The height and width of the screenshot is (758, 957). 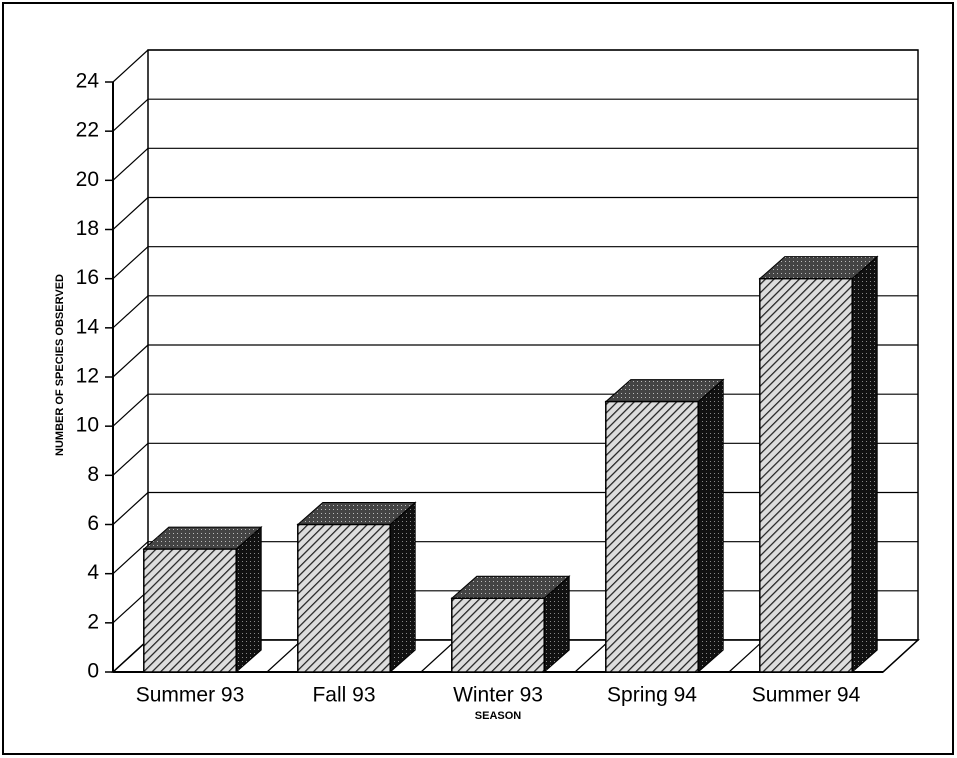 I want to click on y-tick-label: 20, so click(x=87, y=179).